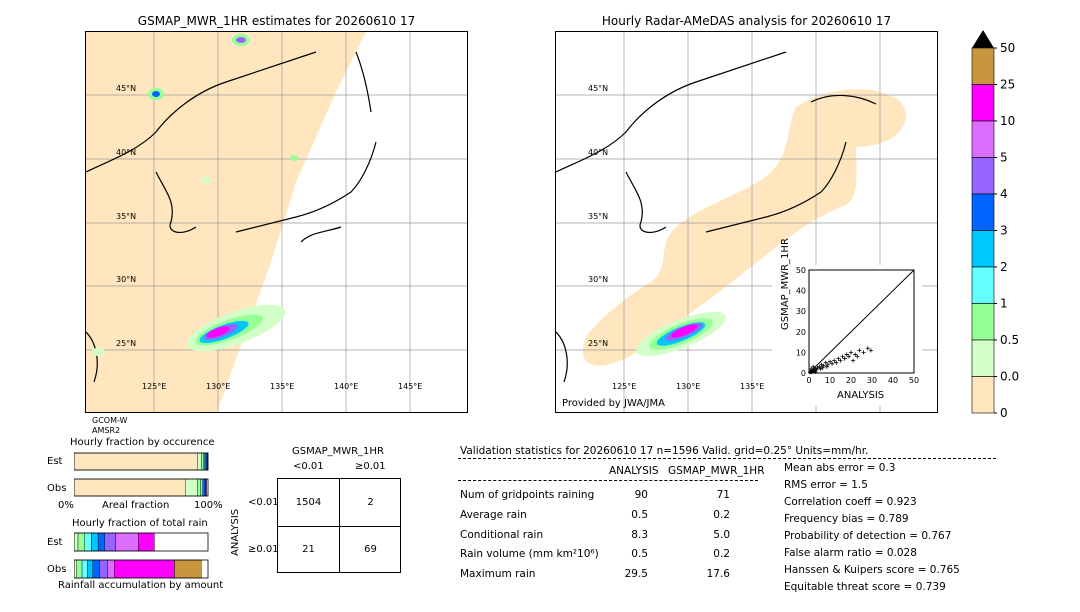  Describe the element at coordinates (218, 386) in the screenshot. I see `left-lon-label-130: 130°E` at that location.